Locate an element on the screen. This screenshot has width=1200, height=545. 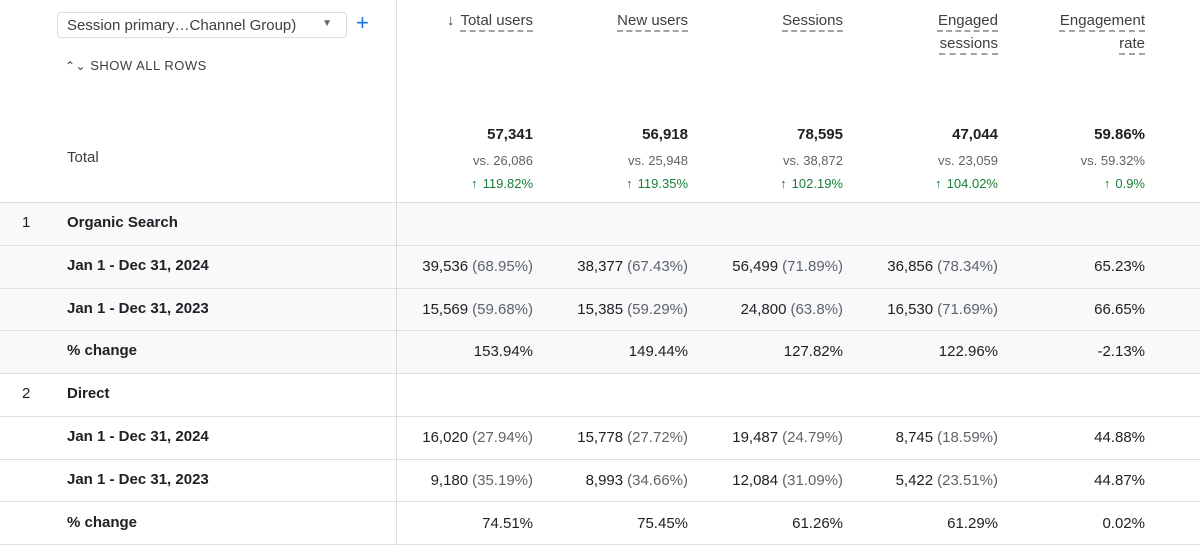
total-compare: vs. 25,948 is located at coordinates (658, 160).